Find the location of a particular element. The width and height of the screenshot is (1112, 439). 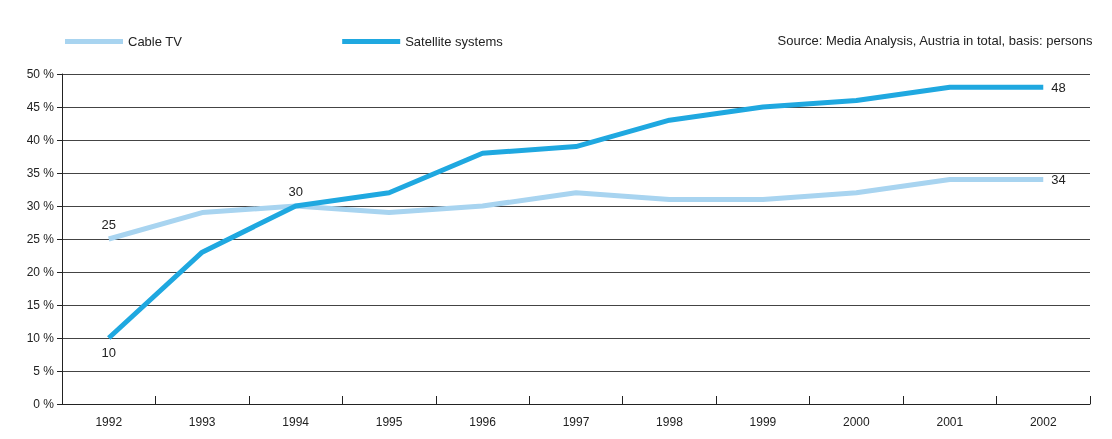

legend-label: Satellite systems is located at coordinates (454, 41).